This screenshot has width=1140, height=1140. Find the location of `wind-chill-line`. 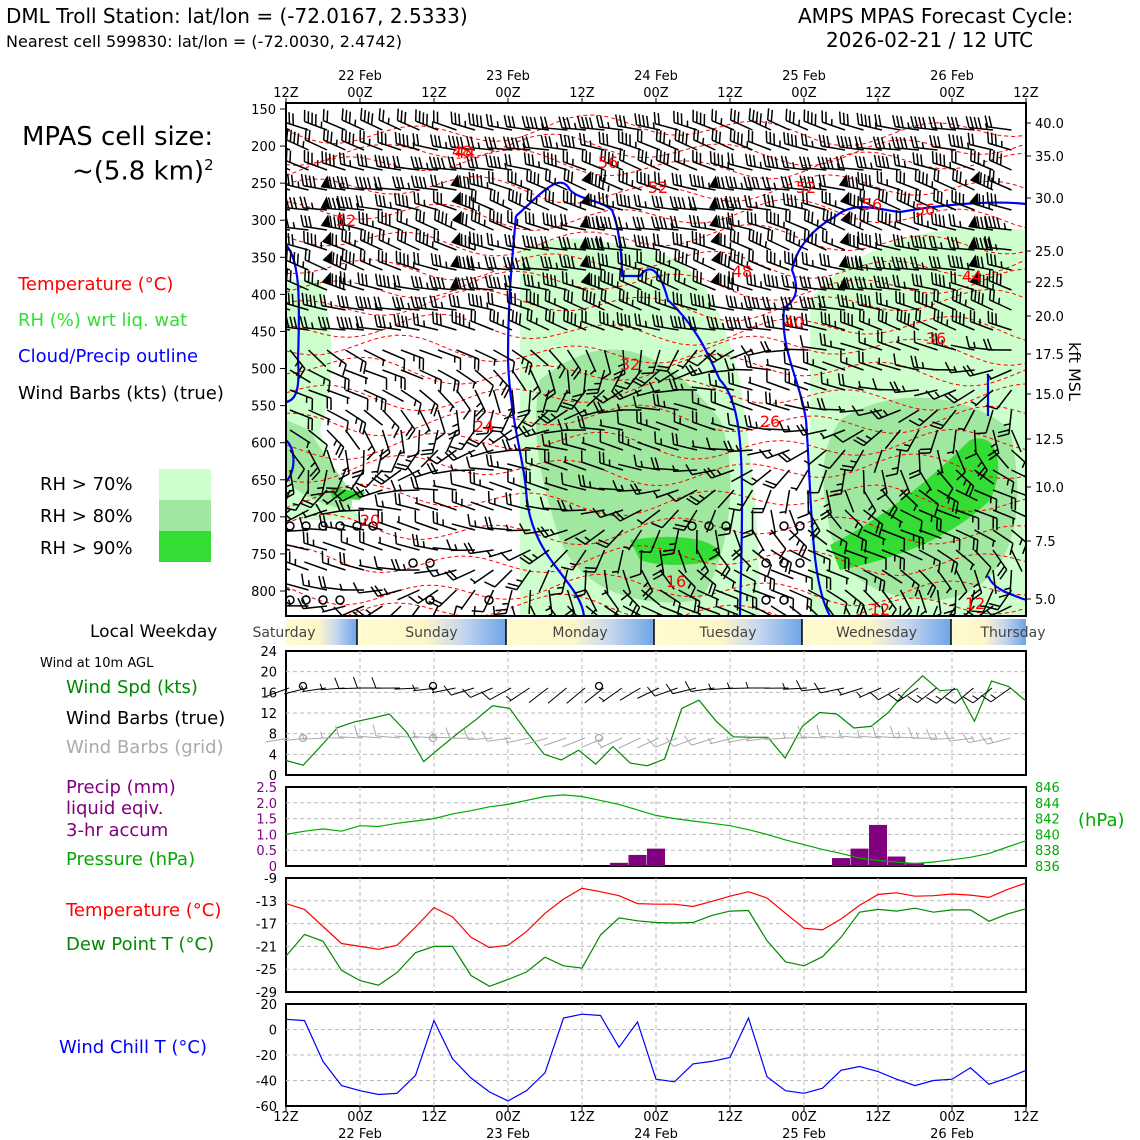

wind-chill-line is located at coordinates (656, 1057).